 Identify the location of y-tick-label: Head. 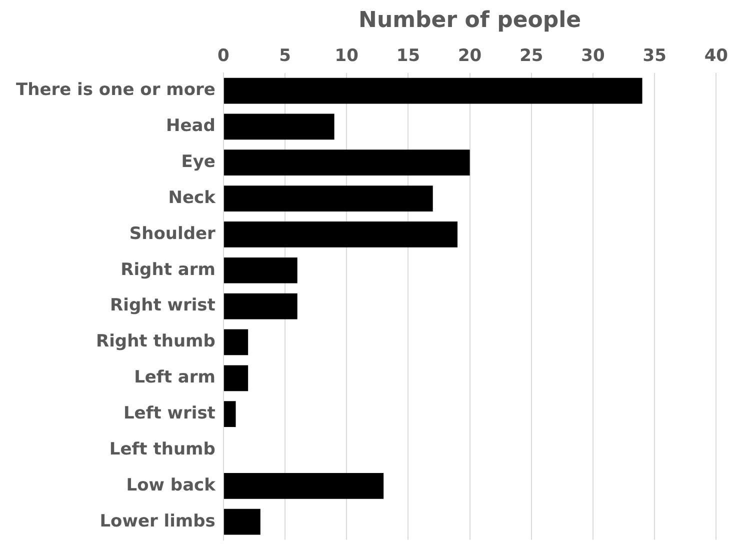
(191, 126).